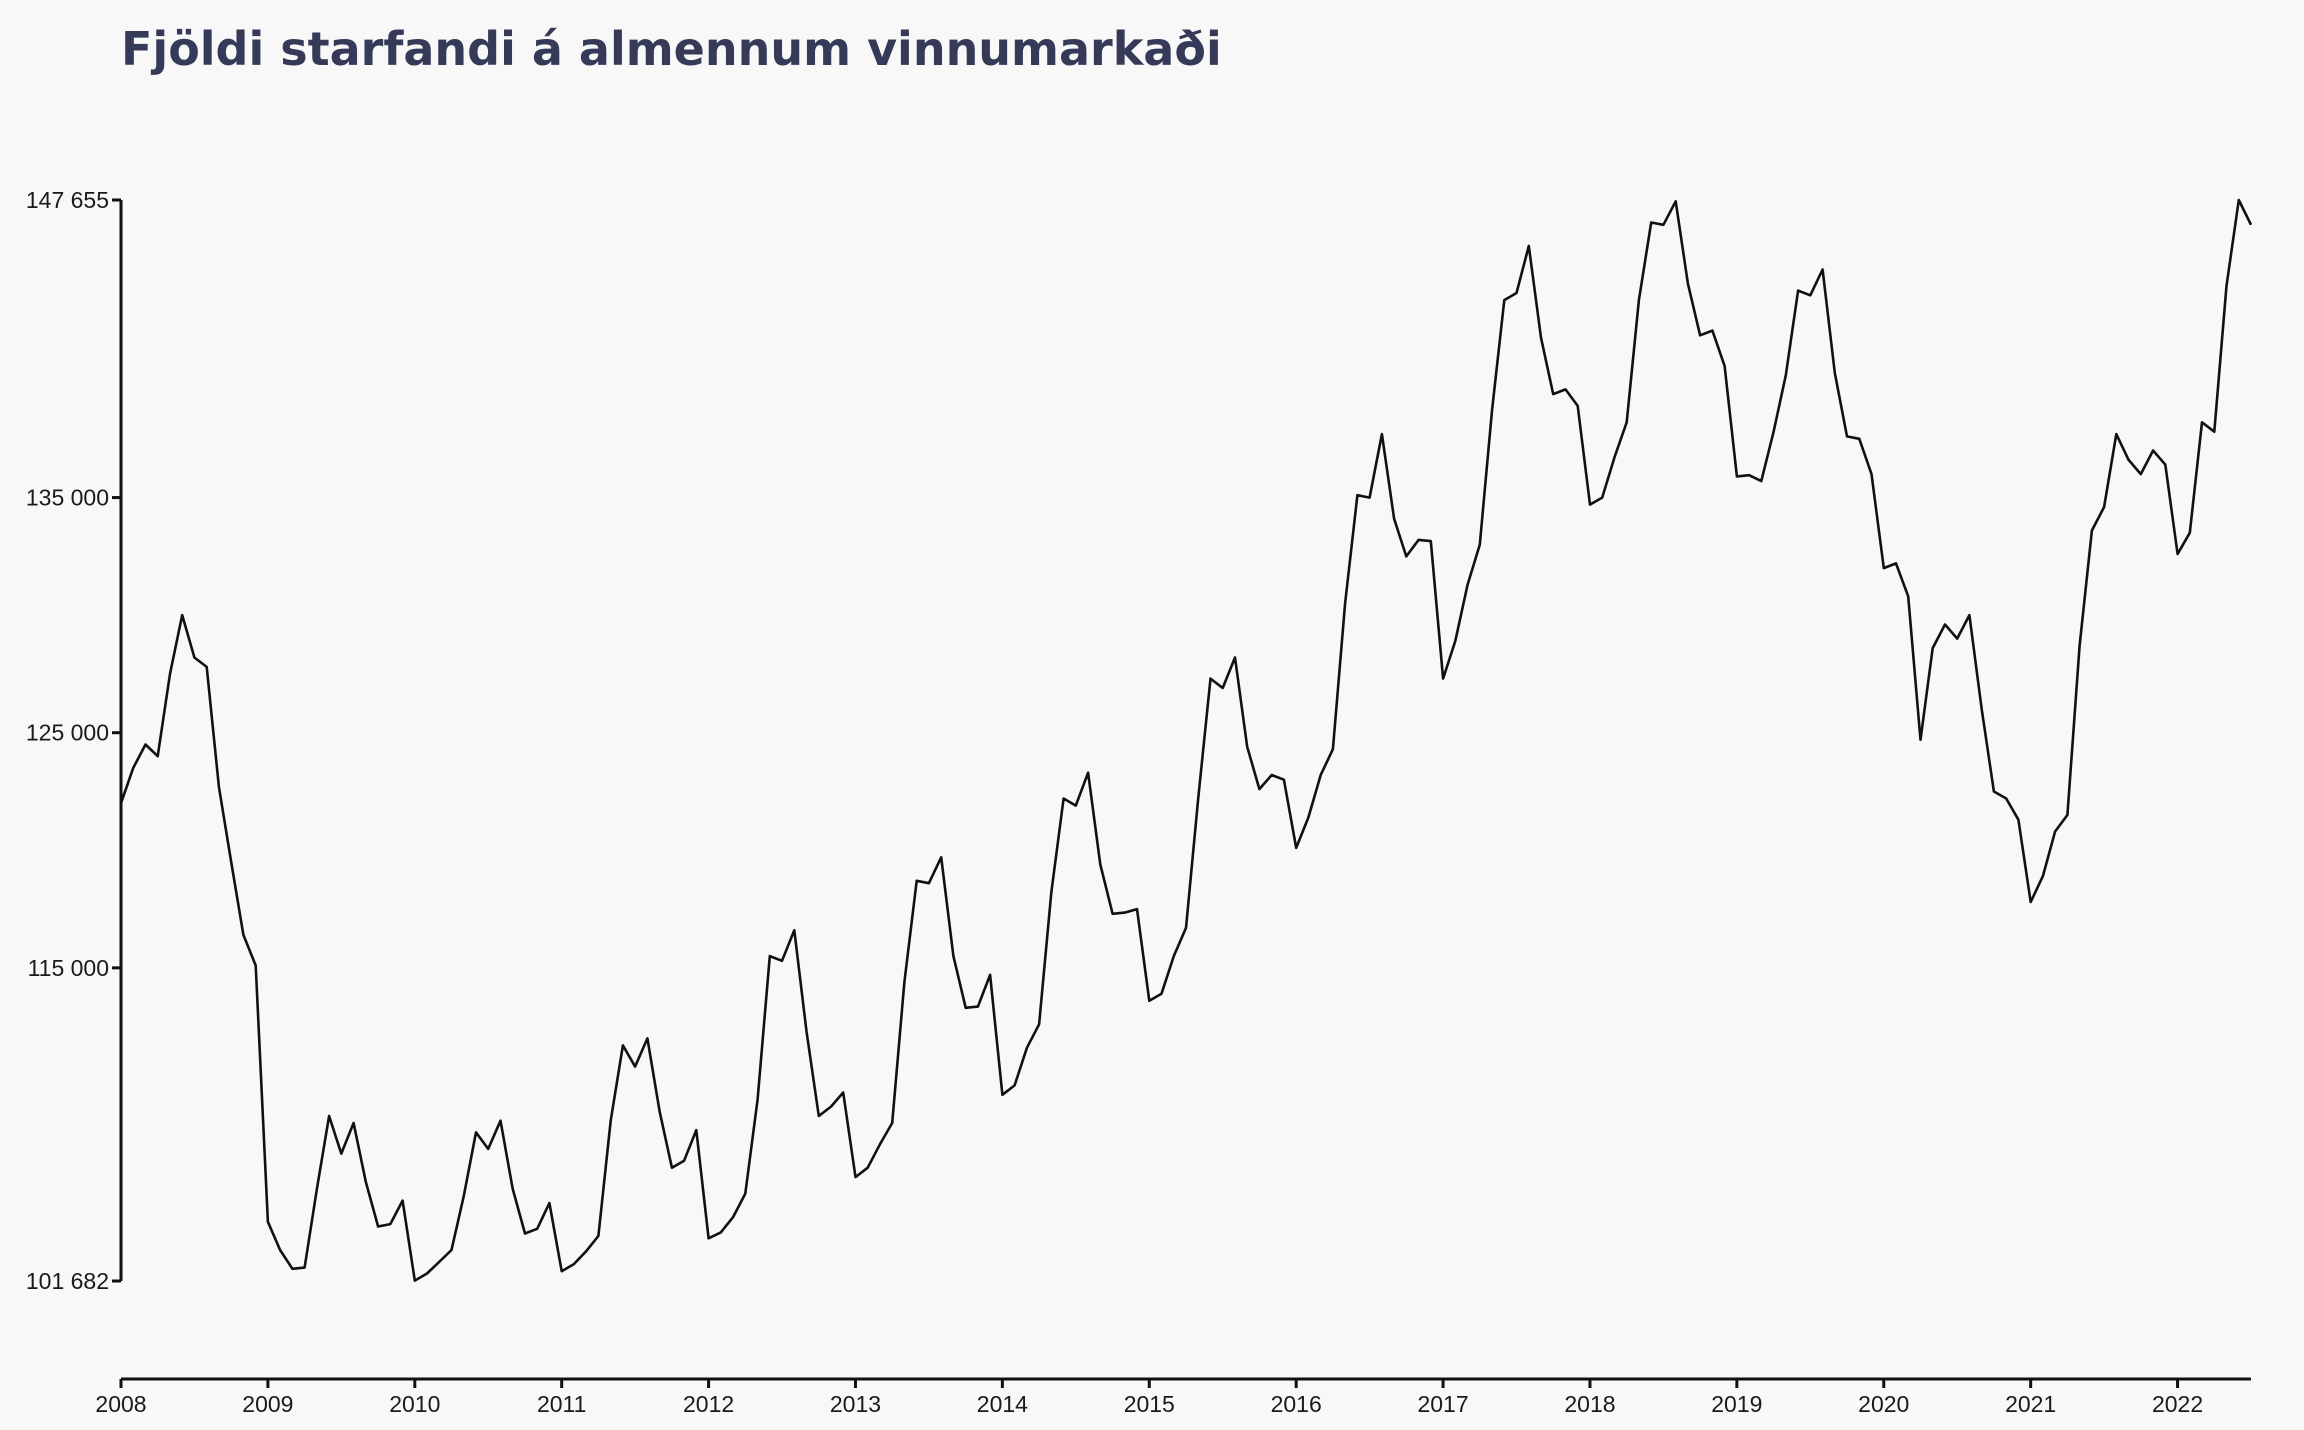  What do you see at coordinates (1589, 1404) in the screenshot?
I see `x-tick-label: 2018` at bounding box center [1589, 1404].